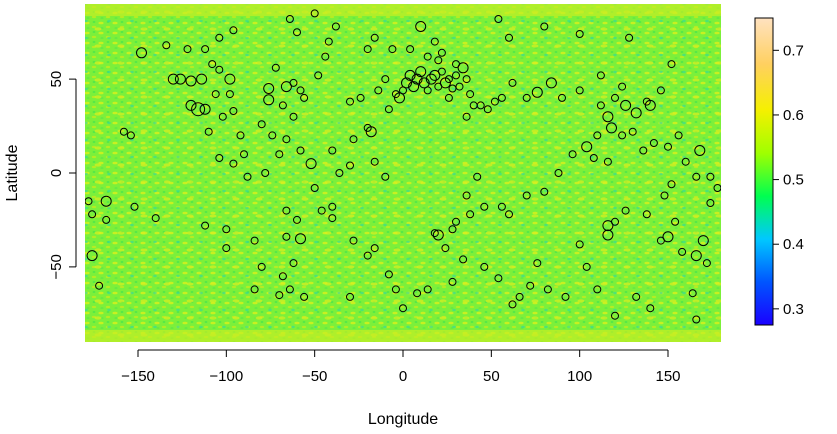 The height and width of the screenshot is (434, 837). What do you see at coordinates (56, 266) in the screenshot?
I see `y-tick-label: −50` at bounding box center [56, 266].